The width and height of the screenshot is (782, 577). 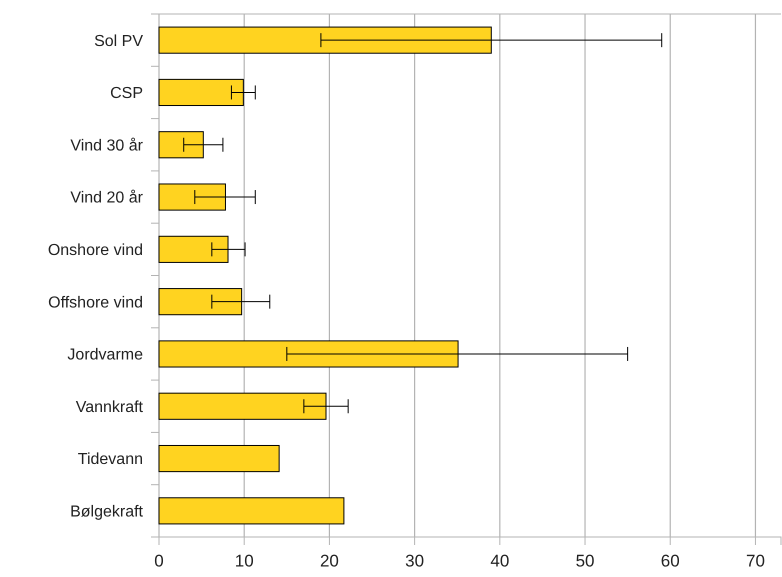 What do you see at coordinates (159, 561) in the screenshot?
I see `x-tick-label: 0` at bounding box center [159, 561].